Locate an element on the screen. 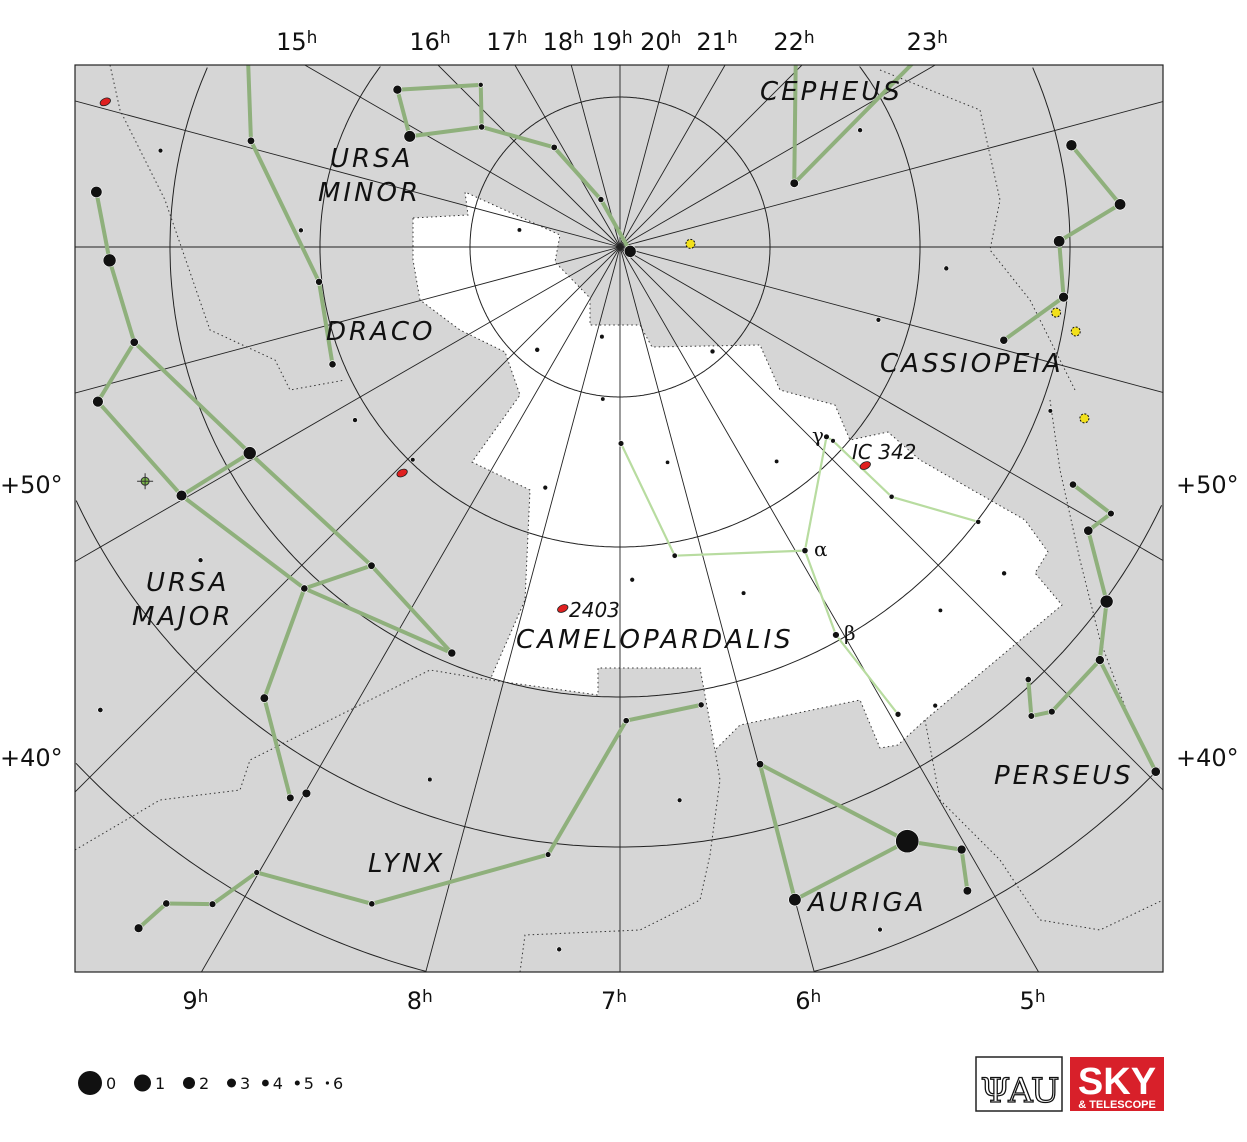  star-cam4 is located at coordinates (891, 496).